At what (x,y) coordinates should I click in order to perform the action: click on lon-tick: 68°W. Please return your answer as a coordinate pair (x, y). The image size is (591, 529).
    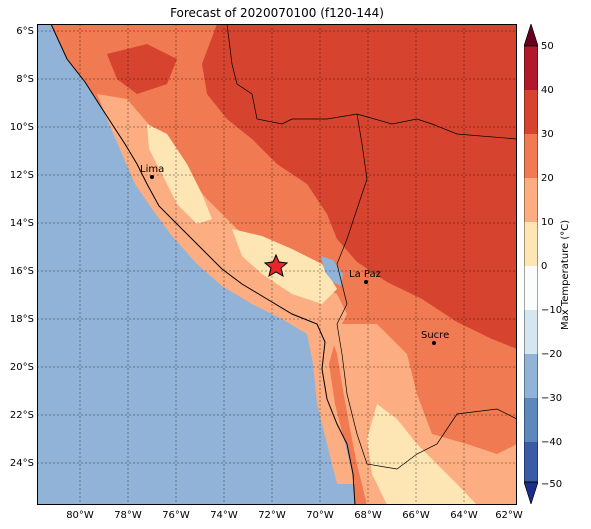
    Looking at the image, I should click on (368, 515).